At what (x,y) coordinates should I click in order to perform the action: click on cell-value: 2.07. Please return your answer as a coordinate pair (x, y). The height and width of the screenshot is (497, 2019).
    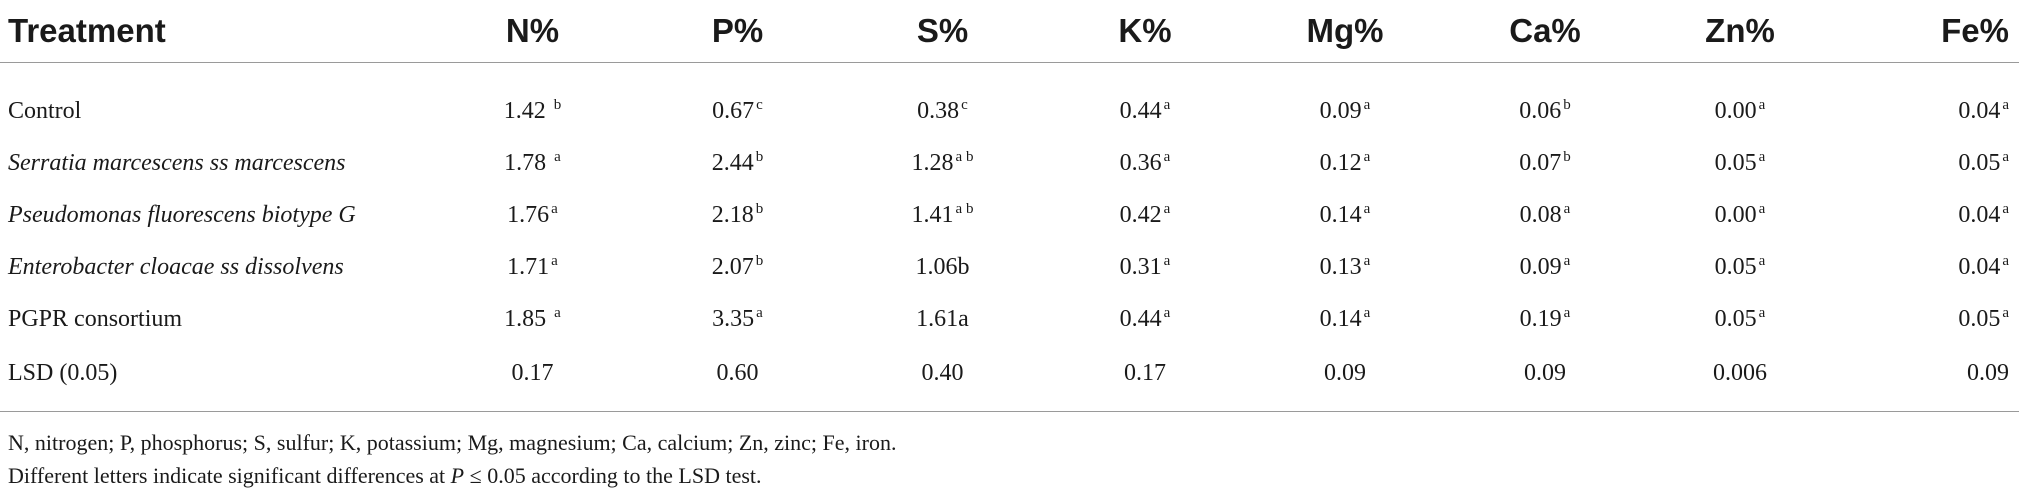
    Looking at the image, I should click on (732, 266).